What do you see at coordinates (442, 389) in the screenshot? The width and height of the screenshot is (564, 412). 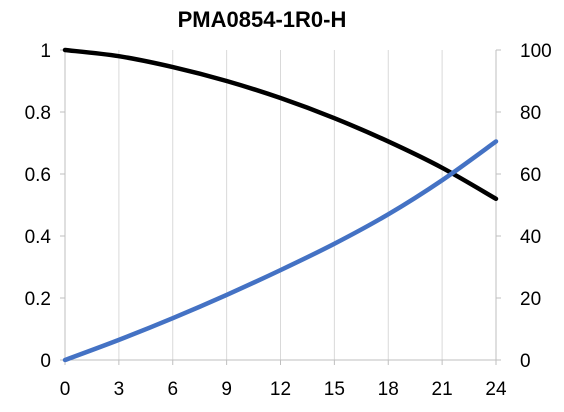 I see `x-tick-label: 21` at bounding box center [442, 389].